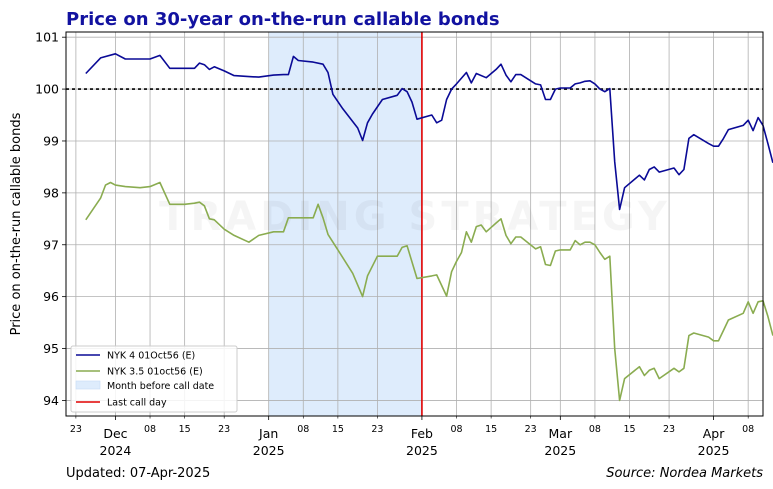  I want to click on y-tick-label: 101, so click(47, 37).